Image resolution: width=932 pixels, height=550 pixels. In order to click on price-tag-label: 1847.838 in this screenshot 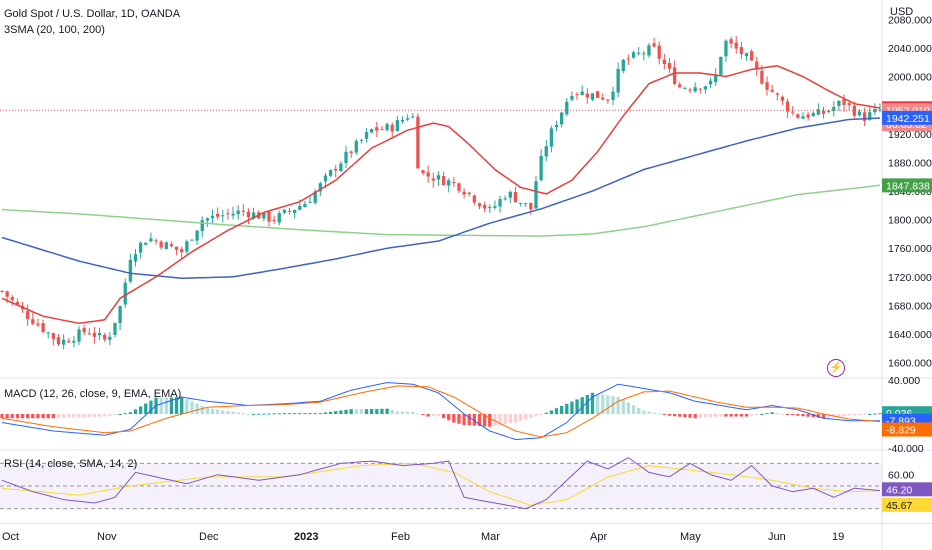, I will do `click(908, 186)`.